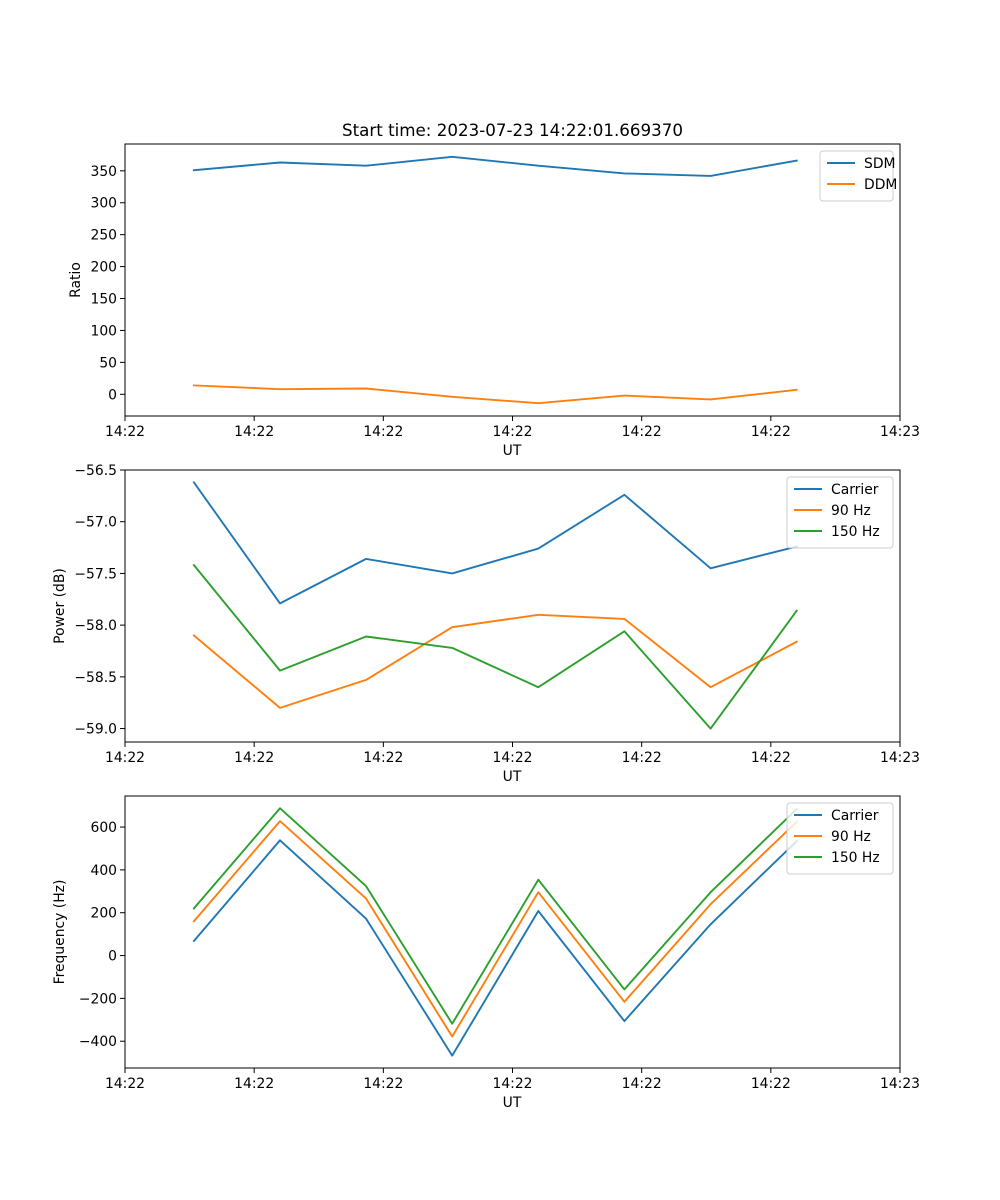 This screenshot has height=1200, width=1000. What do you see at coordinates (98, 999) in the screenshot?
I see `y-tick-label: −200` at bounding box center [98, 999].